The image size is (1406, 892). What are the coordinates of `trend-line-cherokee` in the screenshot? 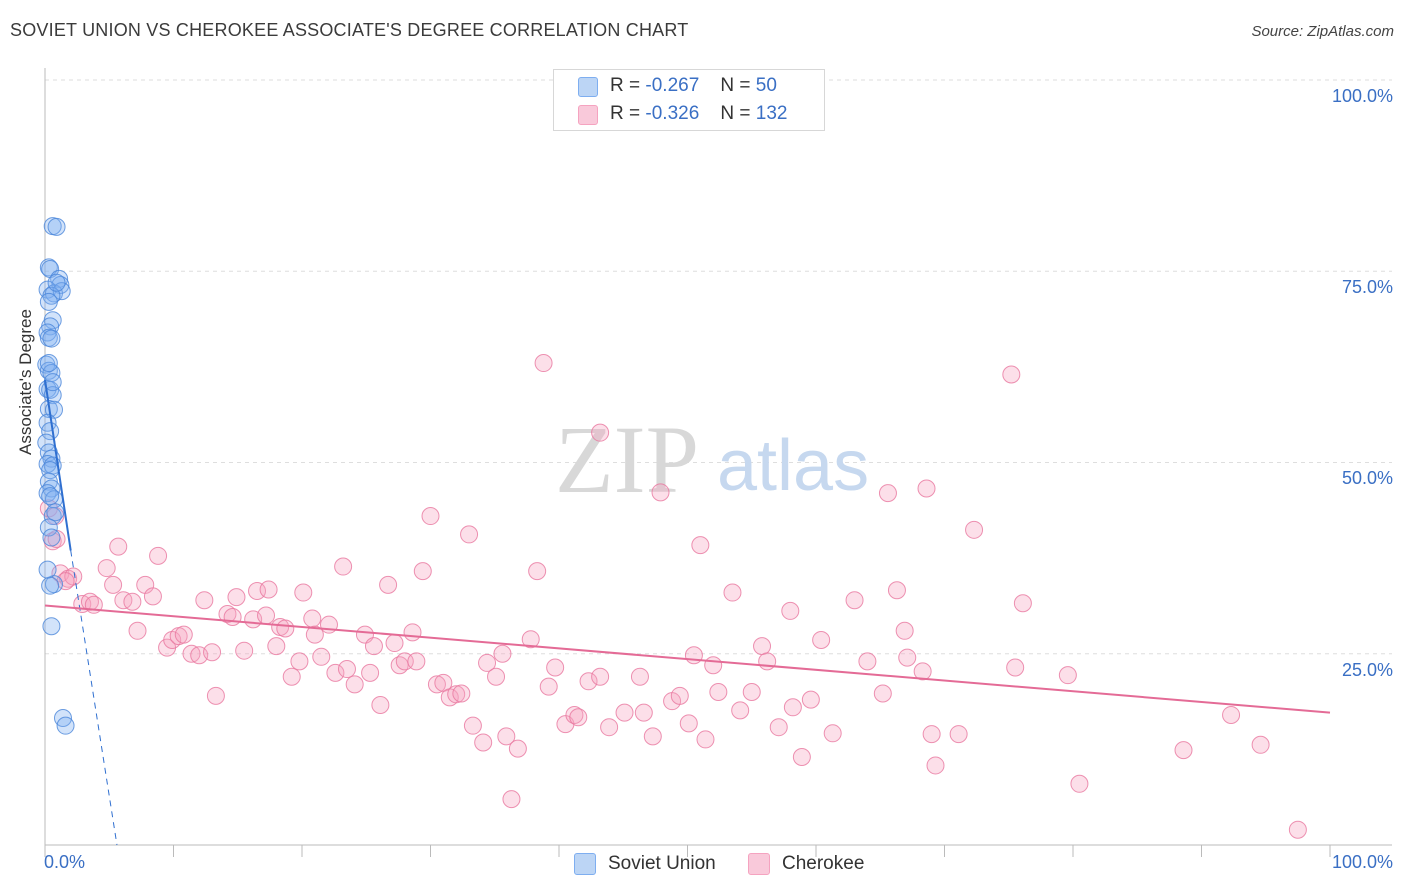 It's located at (687, 659).